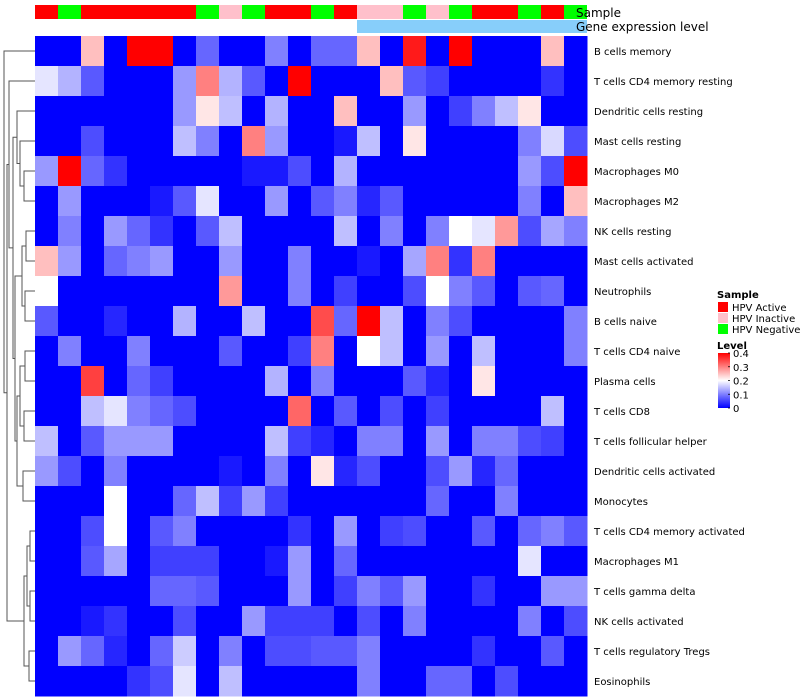  What do you see at coordinates (636, 562) in the screenshot?
I see `row-label: Macrophages M1` at bounding box center [636, 562].